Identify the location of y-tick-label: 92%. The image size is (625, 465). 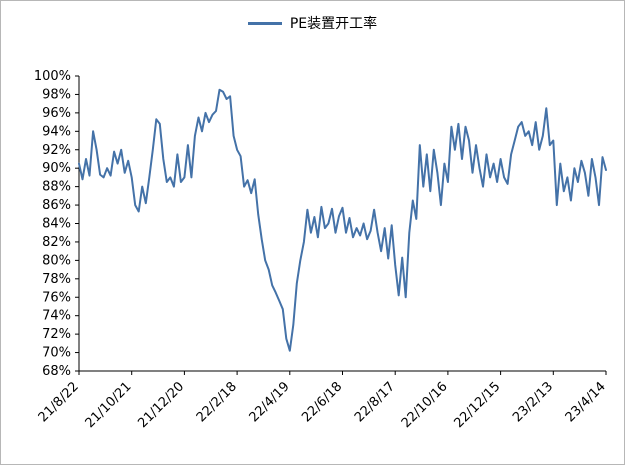
(56, 150).